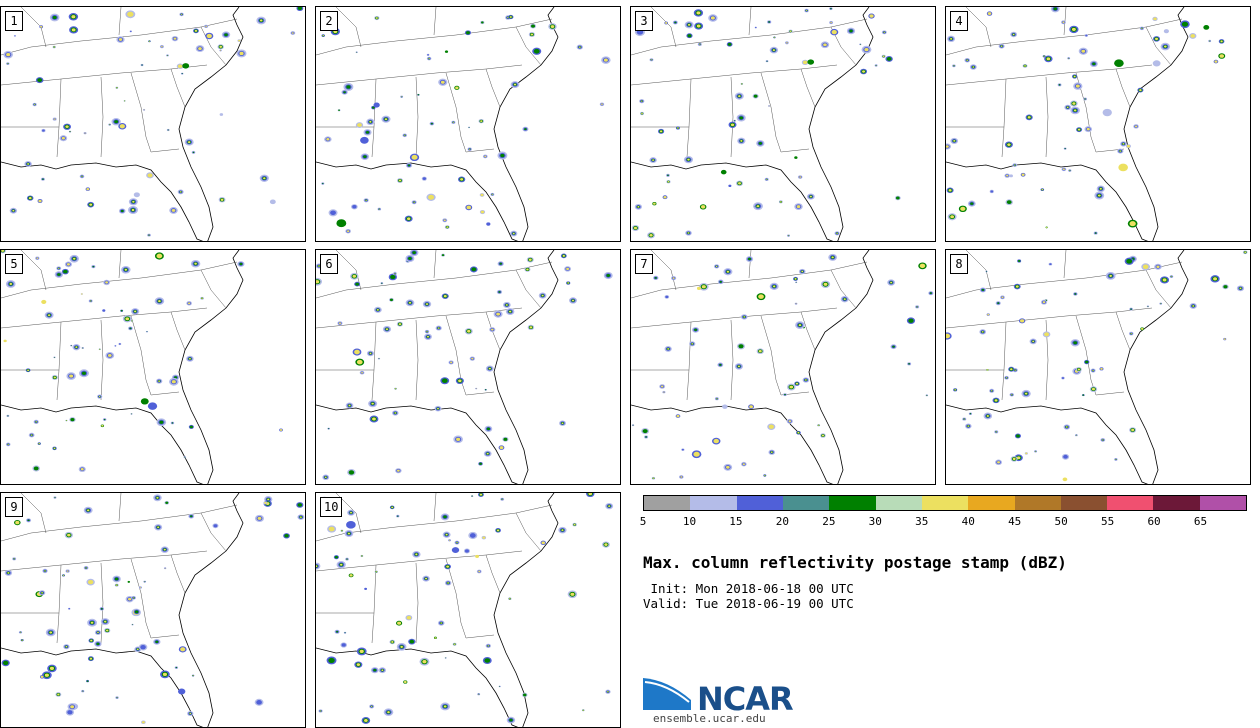 Image resolution: width=1260 pixels, height=728 pixels. I want to click on member-label: 7, so click(644, 264).